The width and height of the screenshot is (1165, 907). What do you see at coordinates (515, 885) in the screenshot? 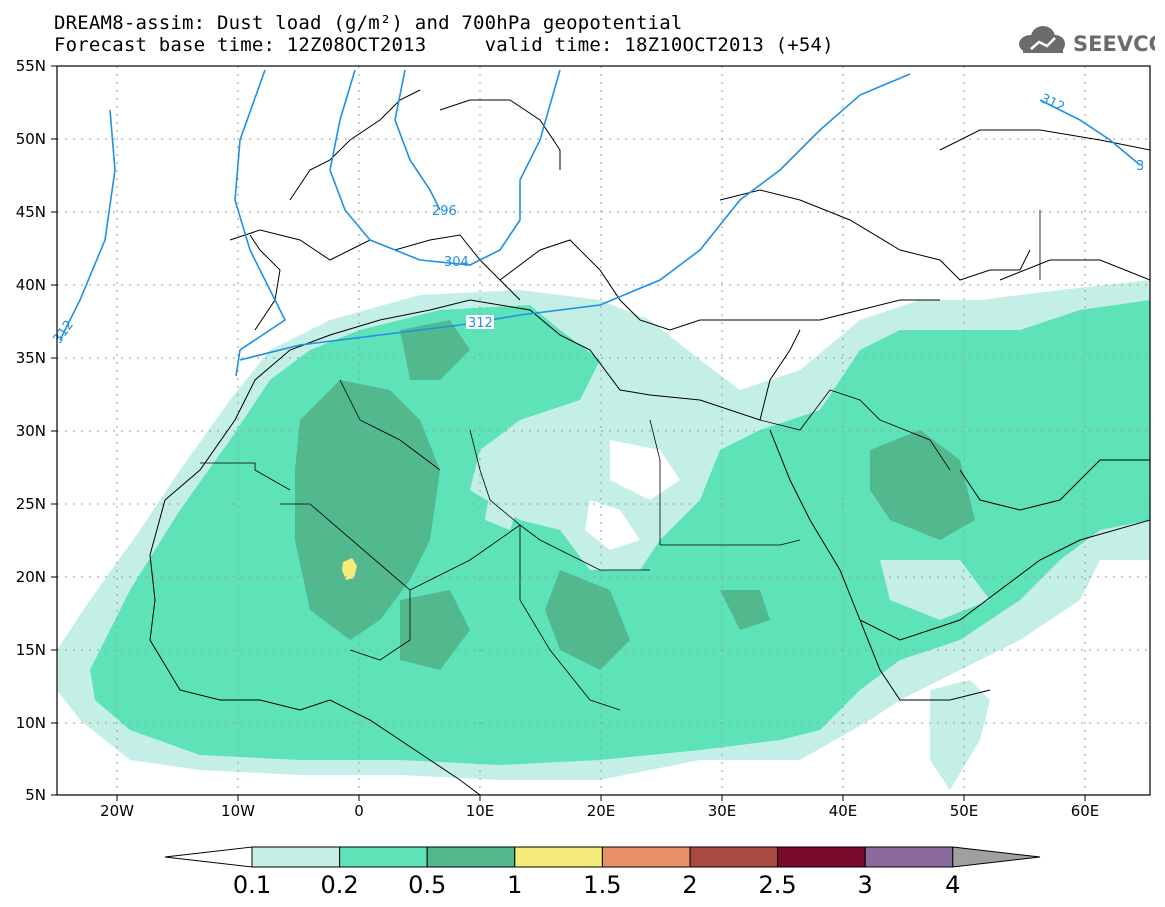
I see `colorbar-label: 1` at bounding box center [515, 885].